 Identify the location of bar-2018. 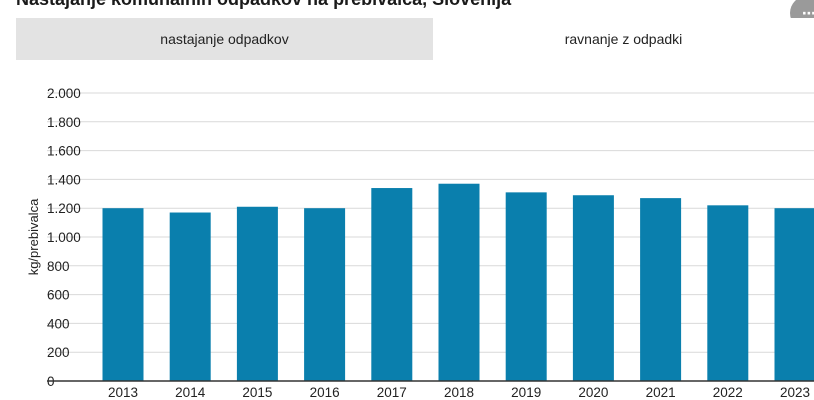
(459, 282).